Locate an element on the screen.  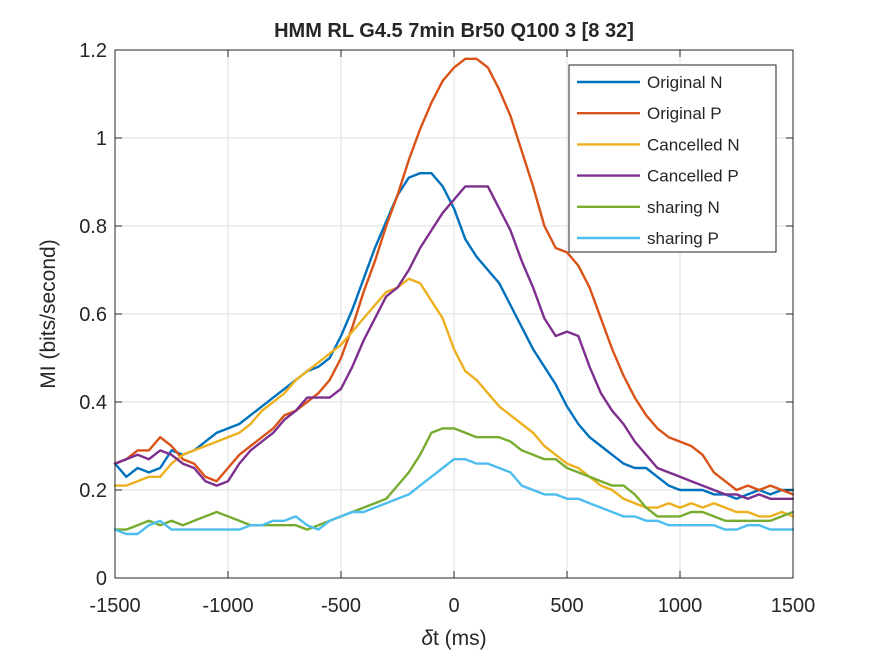
x-tick-label: 1000 is located at coordinates (680, 606).